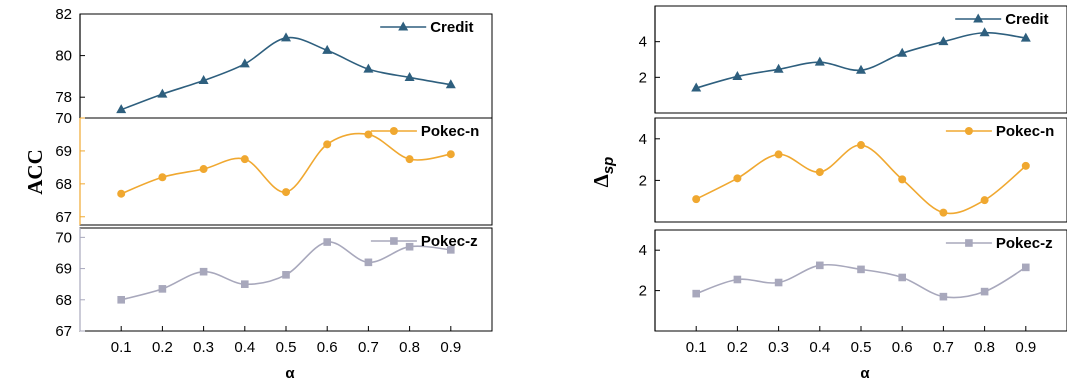 The image size is (1067, 385). What do you see at coordinates (285, 271) in the screenshot?
I see `series-line-pokec-z` at bounding box center [285, 271].